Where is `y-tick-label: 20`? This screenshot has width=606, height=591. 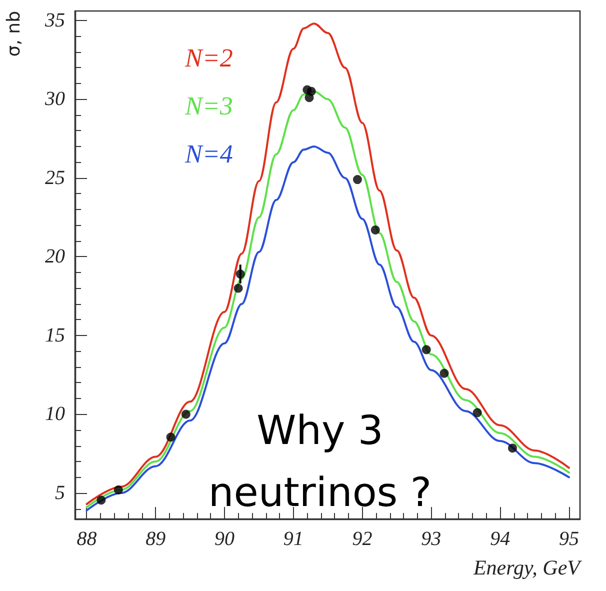 y-tick-label: 20 is located at coordinates (55, 257).